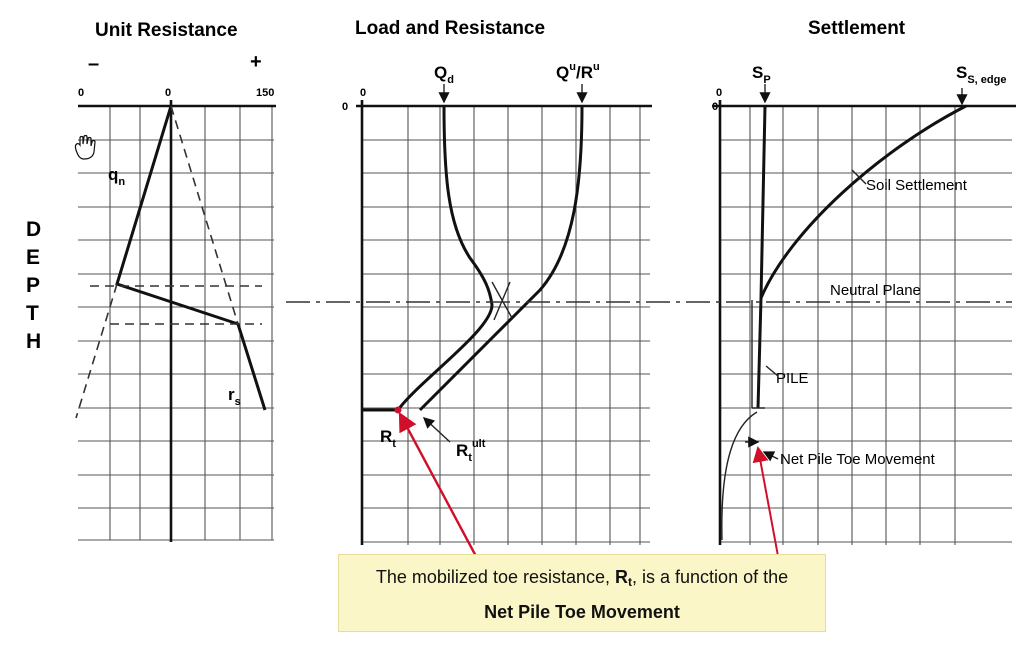 The height and width of the screenshot is (646, 1033). Describe the element at coordinates (116, 176) in the screenshot. I see `qn-label: qn` at that location.